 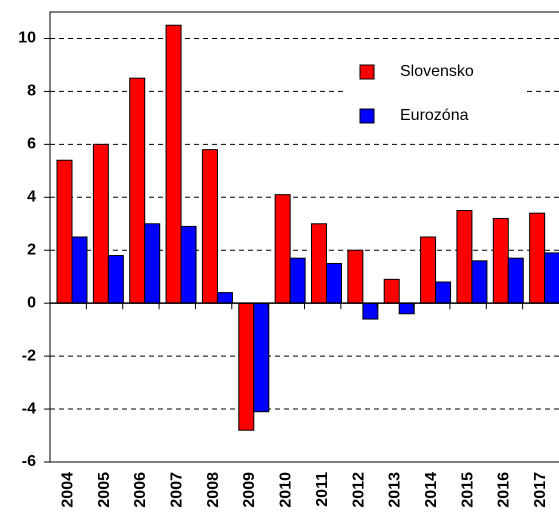 What do you see at coordinates (31, 144) in the screenshot?
I see `y-tick-label: 6` at bounding box center [31, 144].